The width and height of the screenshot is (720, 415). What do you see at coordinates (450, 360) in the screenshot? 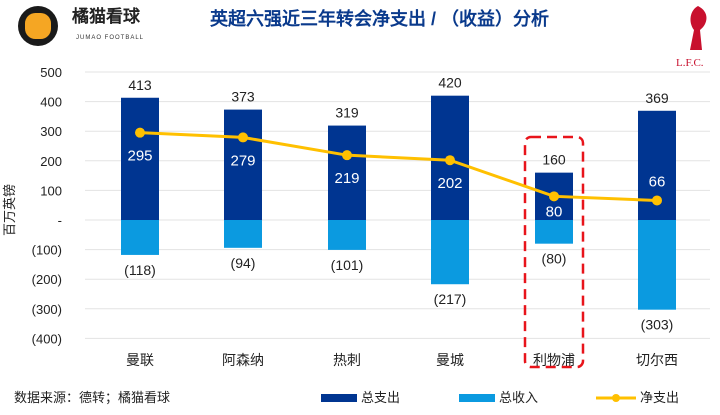
I see `x-tick-label: 曼城` at bounding box center [450, 360].